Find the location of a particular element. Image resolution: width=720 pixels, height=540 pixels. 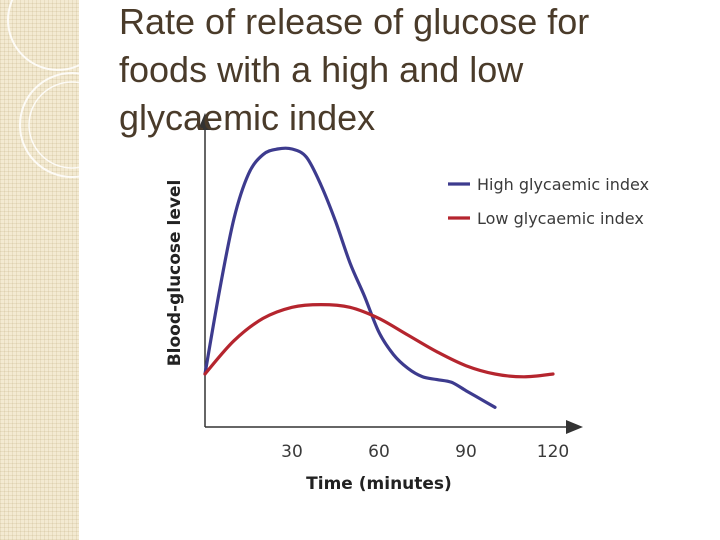

legend-label-low-glycaemic-index: Low glycaemic index is located at coordinates (560, 218).